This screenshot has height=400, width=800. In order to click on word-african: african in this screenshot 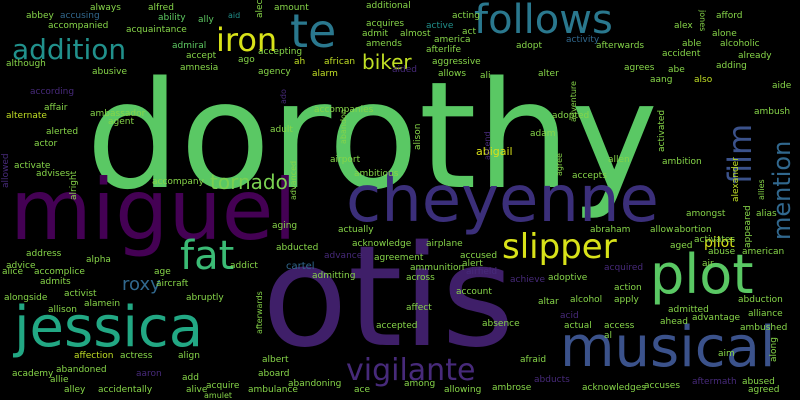, I will do `click(340, 62)`.